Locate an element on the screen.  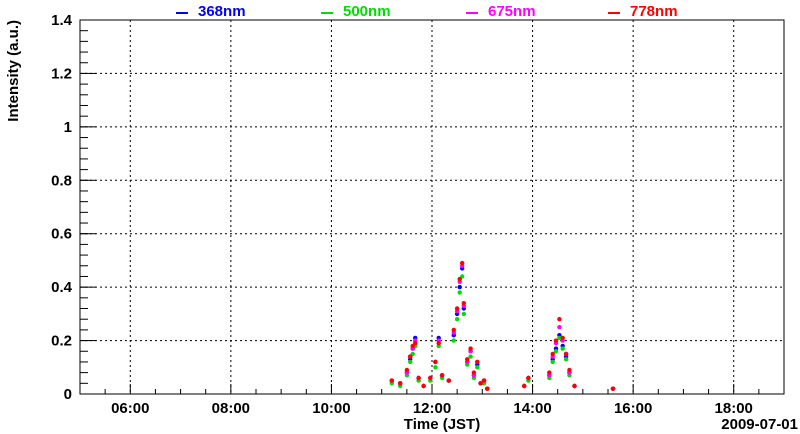
x-tick-label: 08:00 is located at coordinates (231, 408).